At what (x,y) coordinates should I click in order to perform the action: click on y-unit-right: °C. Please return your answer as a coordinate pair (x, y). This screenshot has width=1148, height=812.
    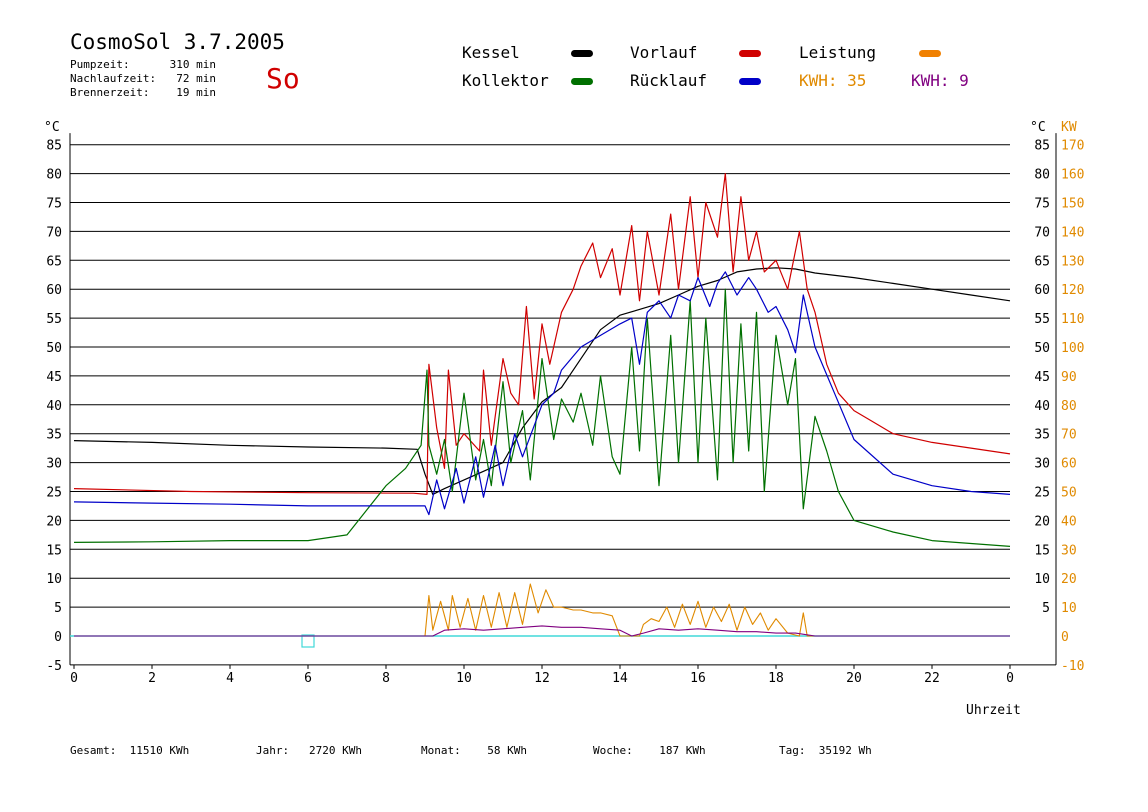
    Looking at the image, I should click on (1038, 127).